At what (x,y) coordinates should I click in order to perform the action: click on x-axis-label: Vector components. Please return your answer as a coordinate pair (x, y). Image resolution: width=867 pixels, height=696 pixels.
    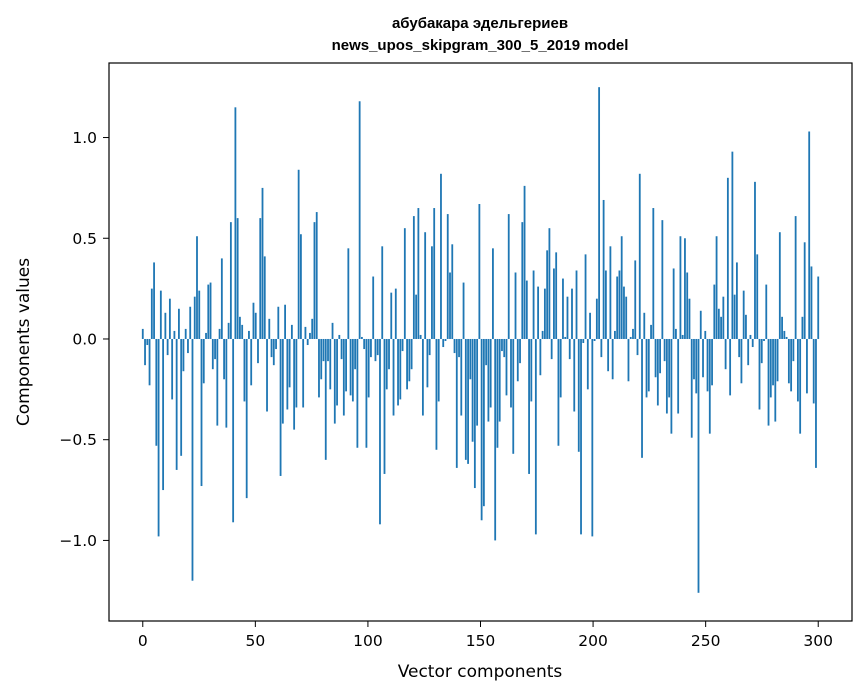
    Looking at the image, I should click on (480, 672).